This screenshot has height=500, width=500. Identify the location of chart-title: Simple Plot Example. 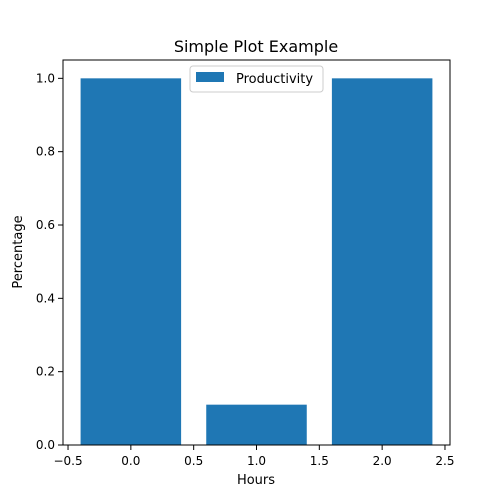
(256, 46).